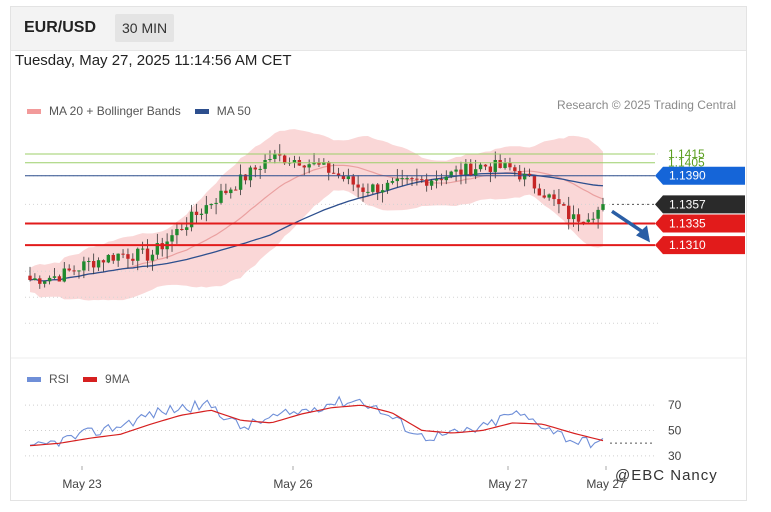  What do you see at coordinates (687, 223) in the screenshot?
I see `support-label-4: 1.1335` at bounding box center [687, 223].